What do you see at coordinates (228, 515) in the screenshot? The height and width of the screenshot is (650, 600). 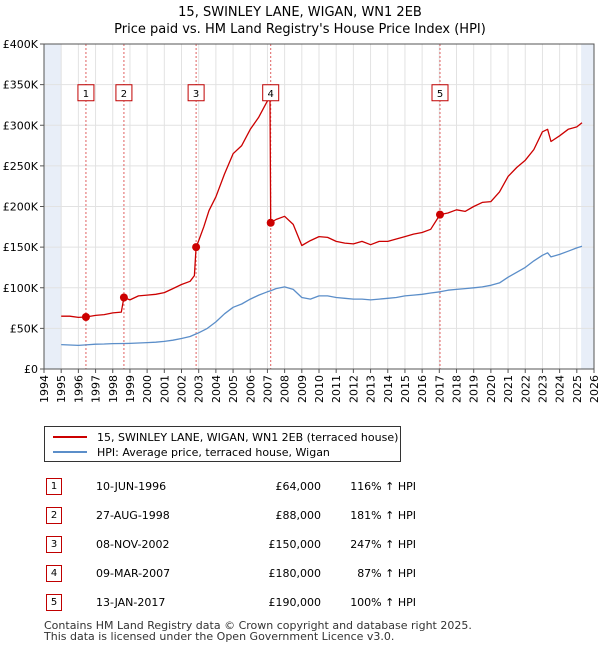 I see `table-row: 2 27-AUG-1998 £88,000 181% ↑ HPI` at bounding box center [228, 515].